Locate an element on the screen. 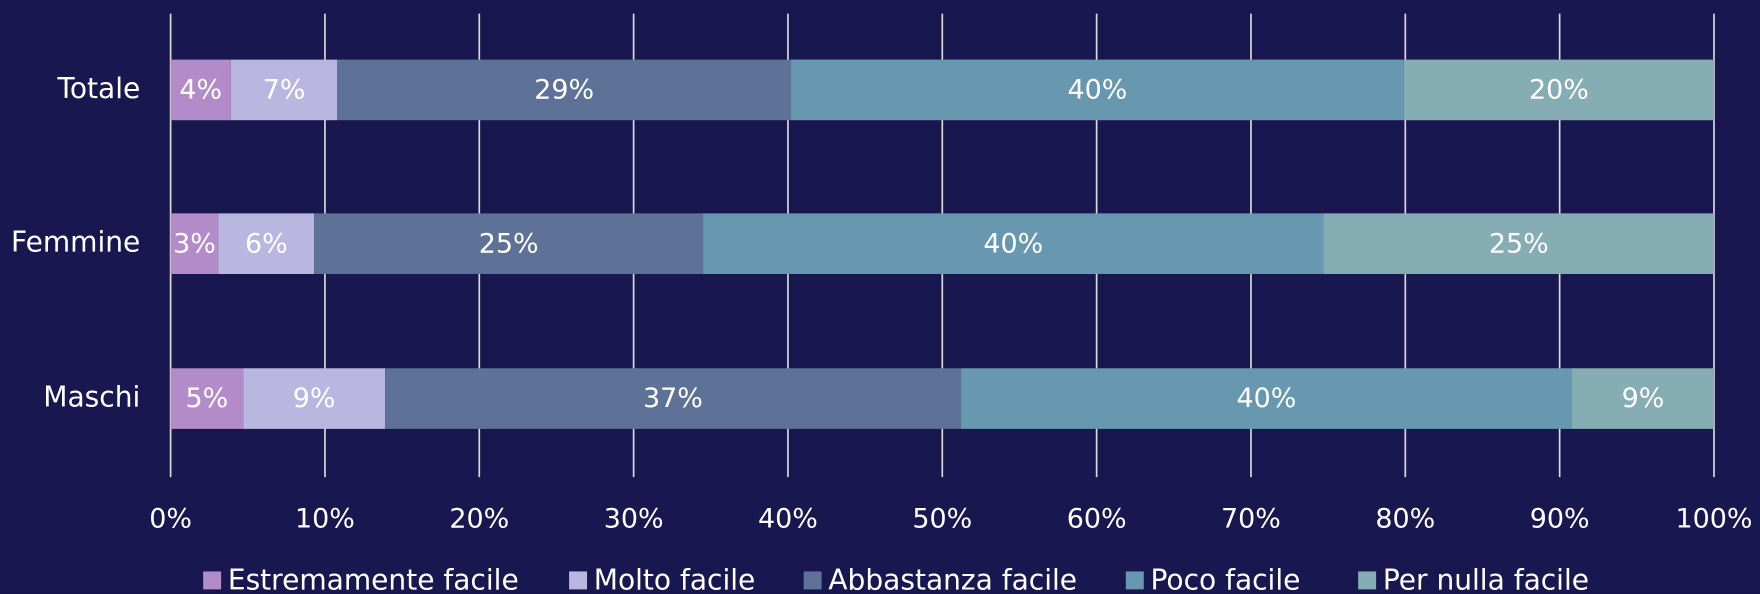  legend-label: Molto facile is located at coordinates (675, 579).